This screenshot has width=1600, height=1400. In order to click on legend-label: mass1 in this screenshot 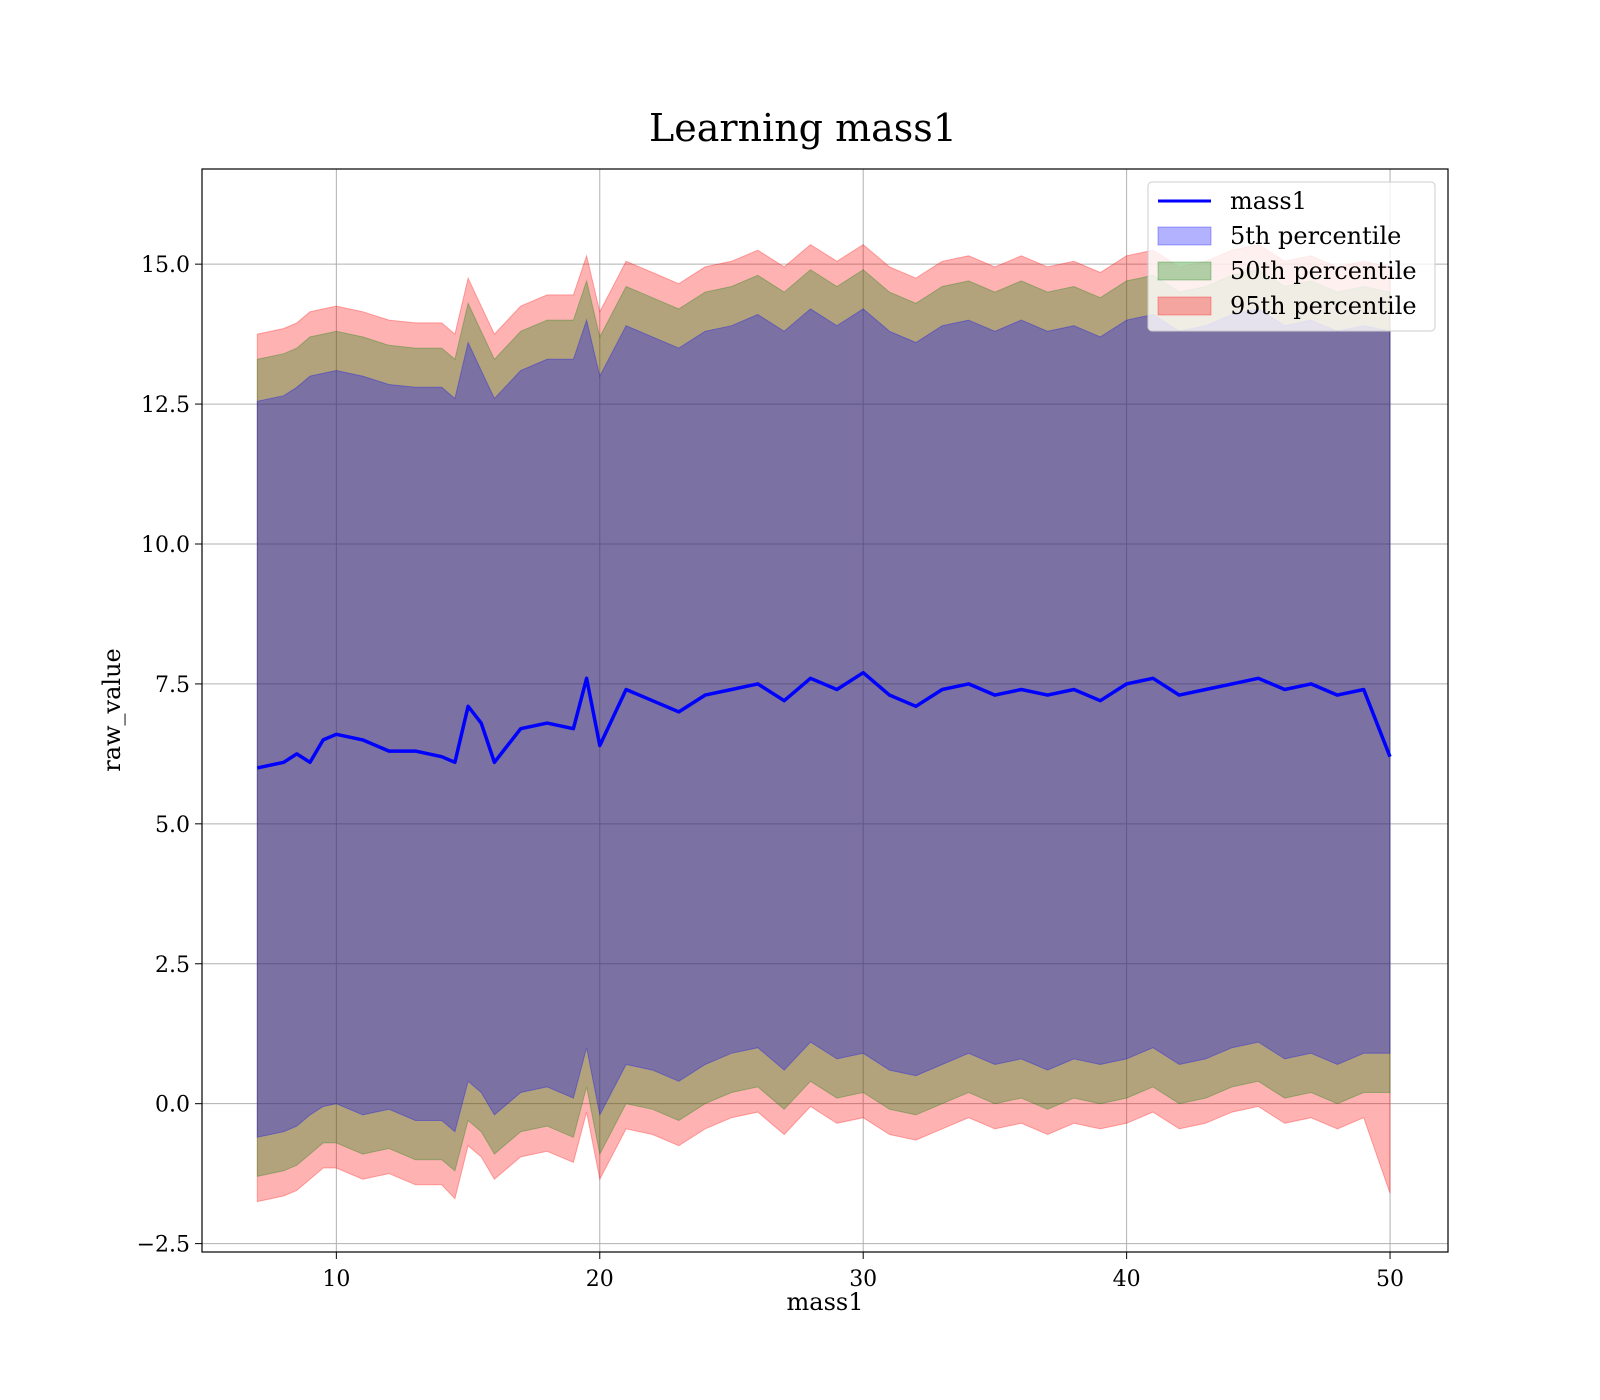, I will do `click(1268, 201)`.